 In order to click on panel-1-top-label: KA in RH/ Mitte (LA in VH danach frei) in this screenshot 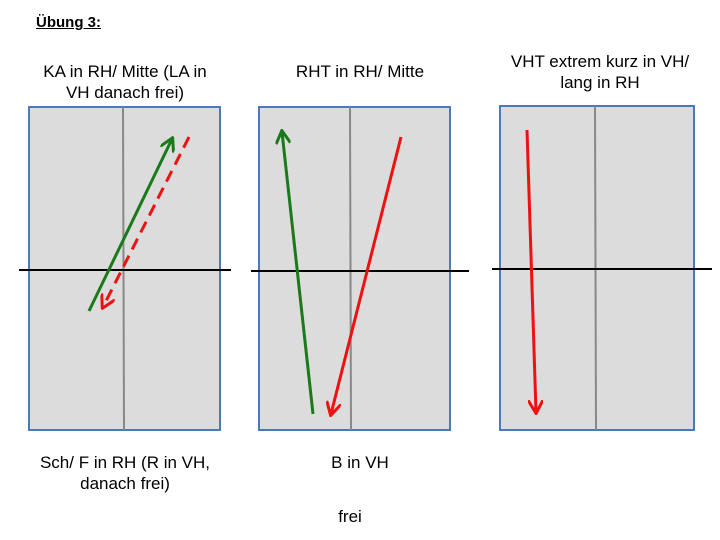, I will do `click(125, 82)`.